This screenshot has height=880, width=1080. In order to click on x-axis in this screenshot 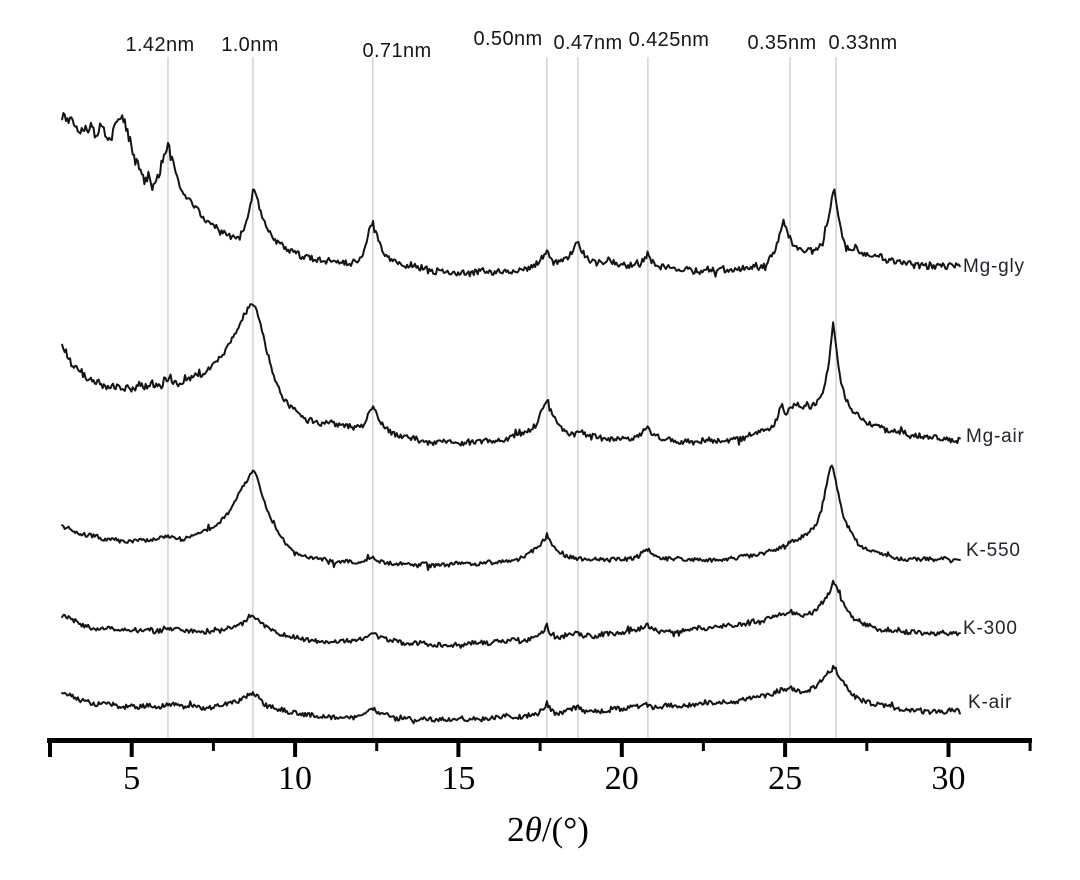, I will do `click(539, 747)`.